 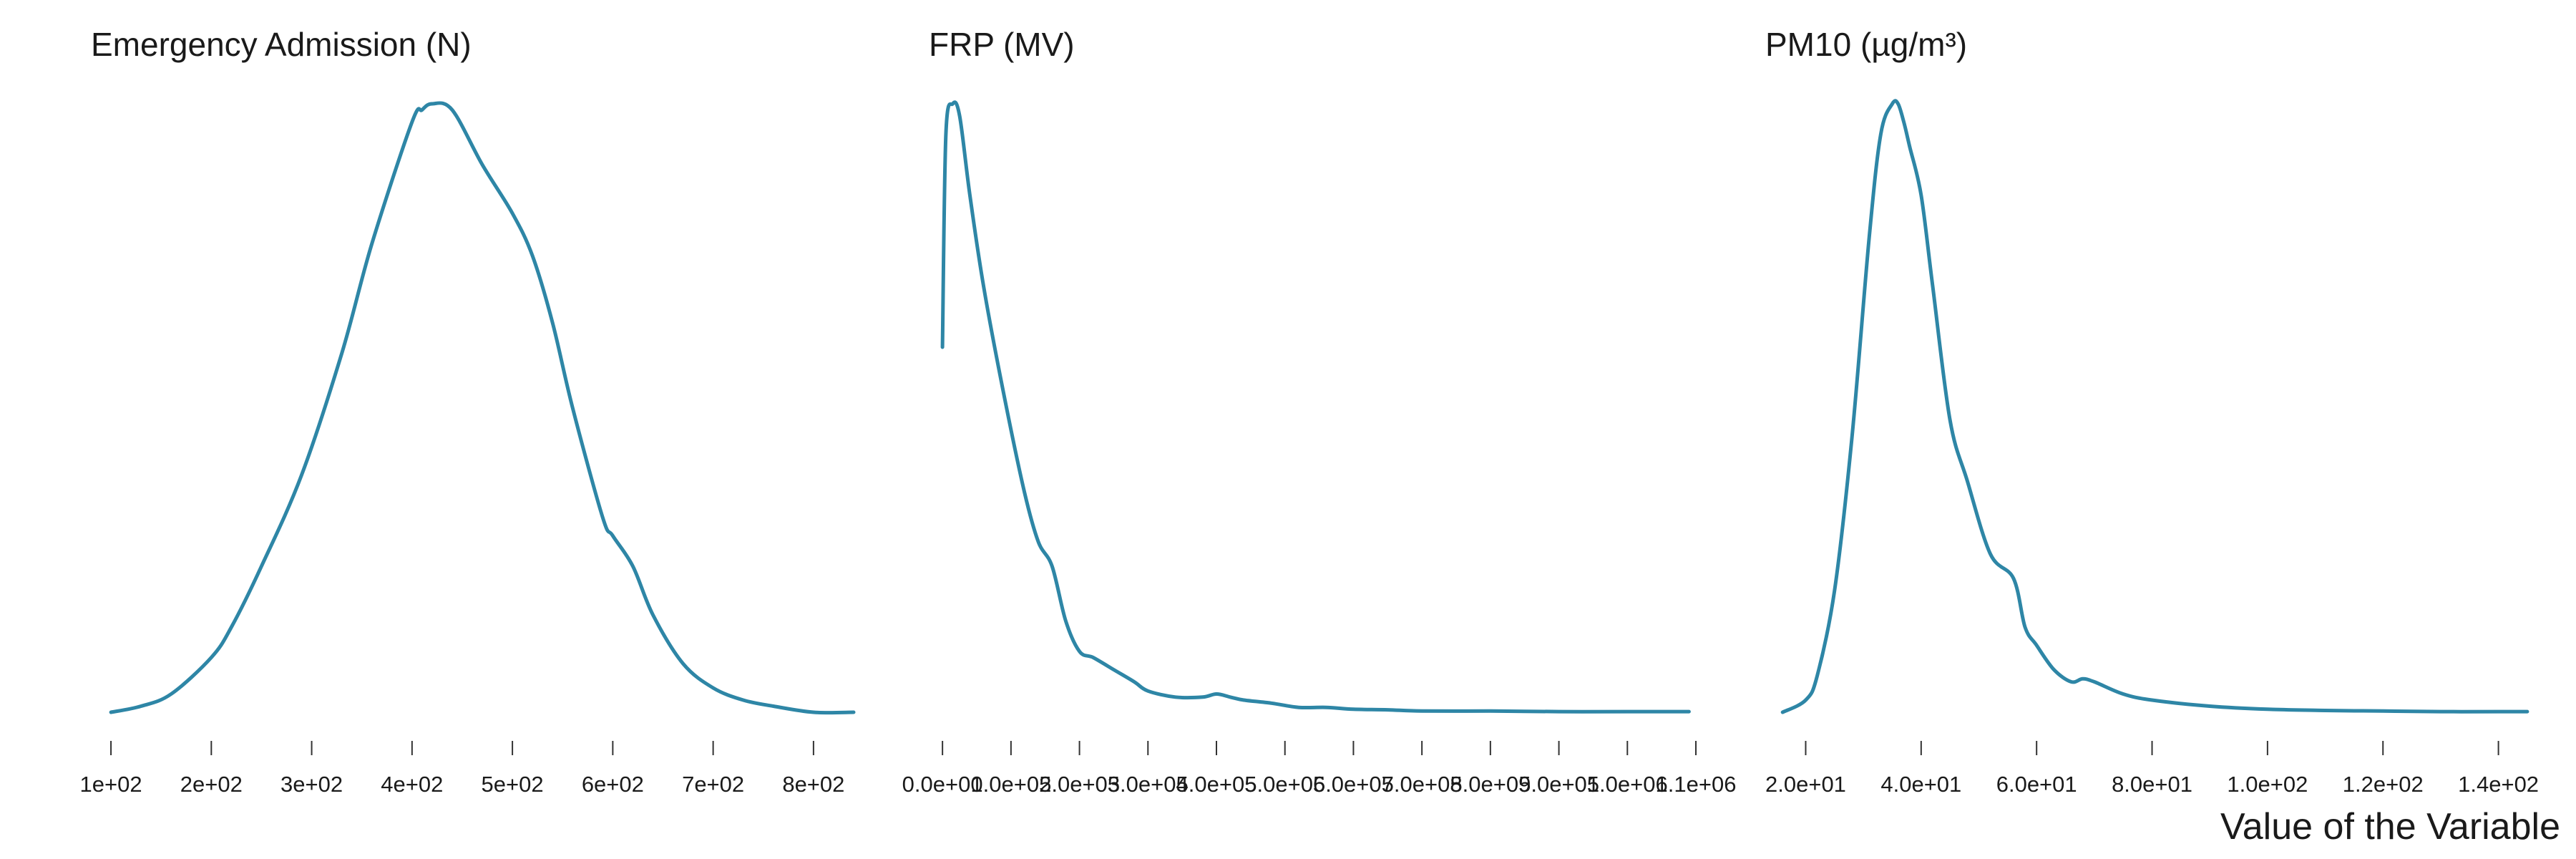 What do you see at coordinates (2267, 784) in the screenshot?
I see `x-tick-label: 1.0e+02` at bounding box center [2267, 784].